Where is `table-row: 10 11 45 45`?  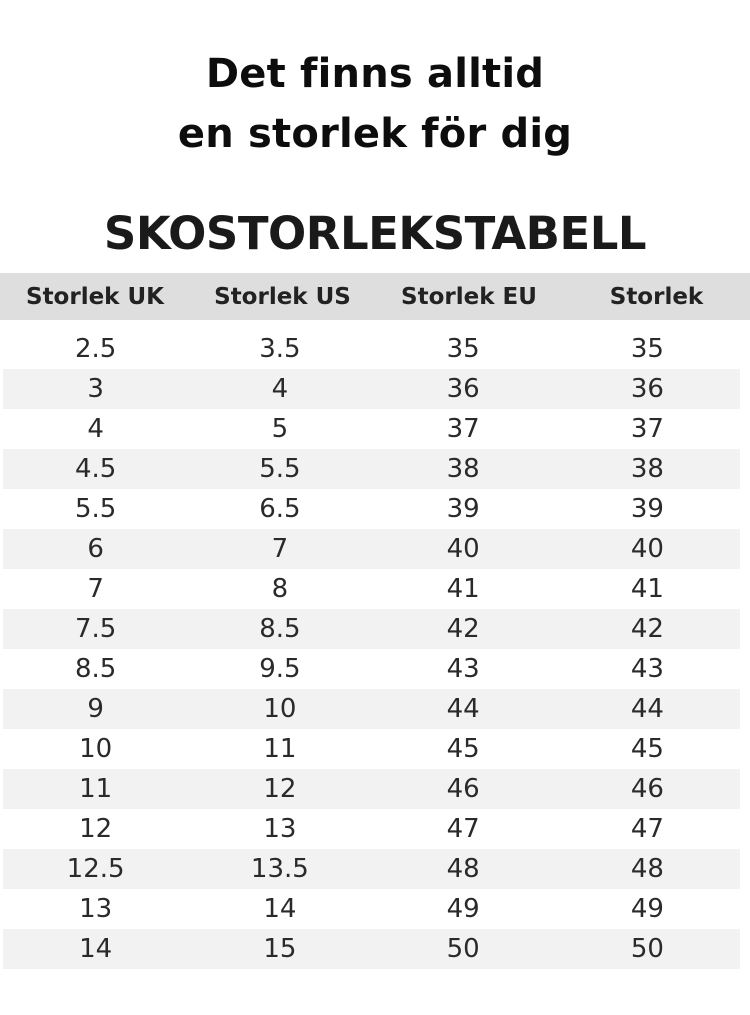 table-row: 10 11 45 45 is located at coordinates (371, 749).